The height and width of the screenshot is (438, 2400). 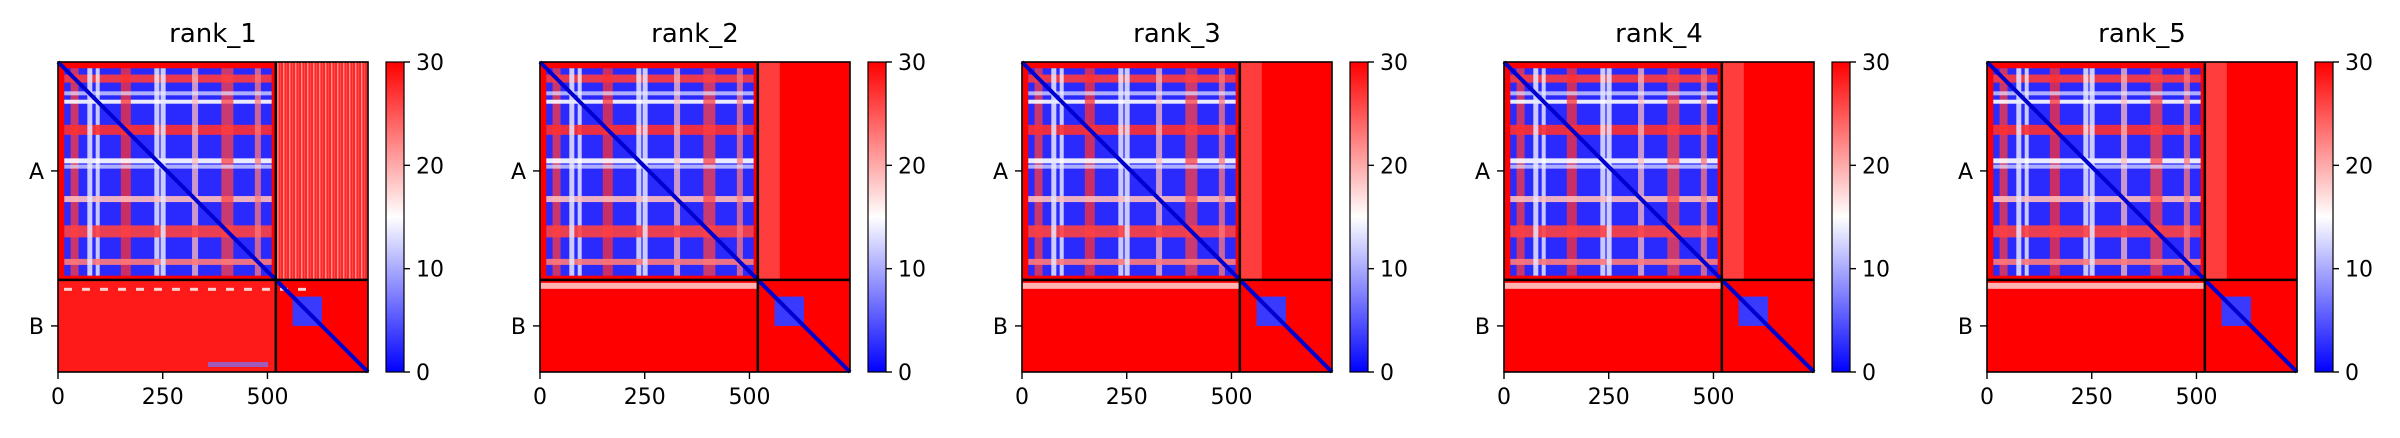 What do you see at coordinates (695, 34) in the screenshot?
I see `panel-title: rank_2` at bounding box center [695, 34].